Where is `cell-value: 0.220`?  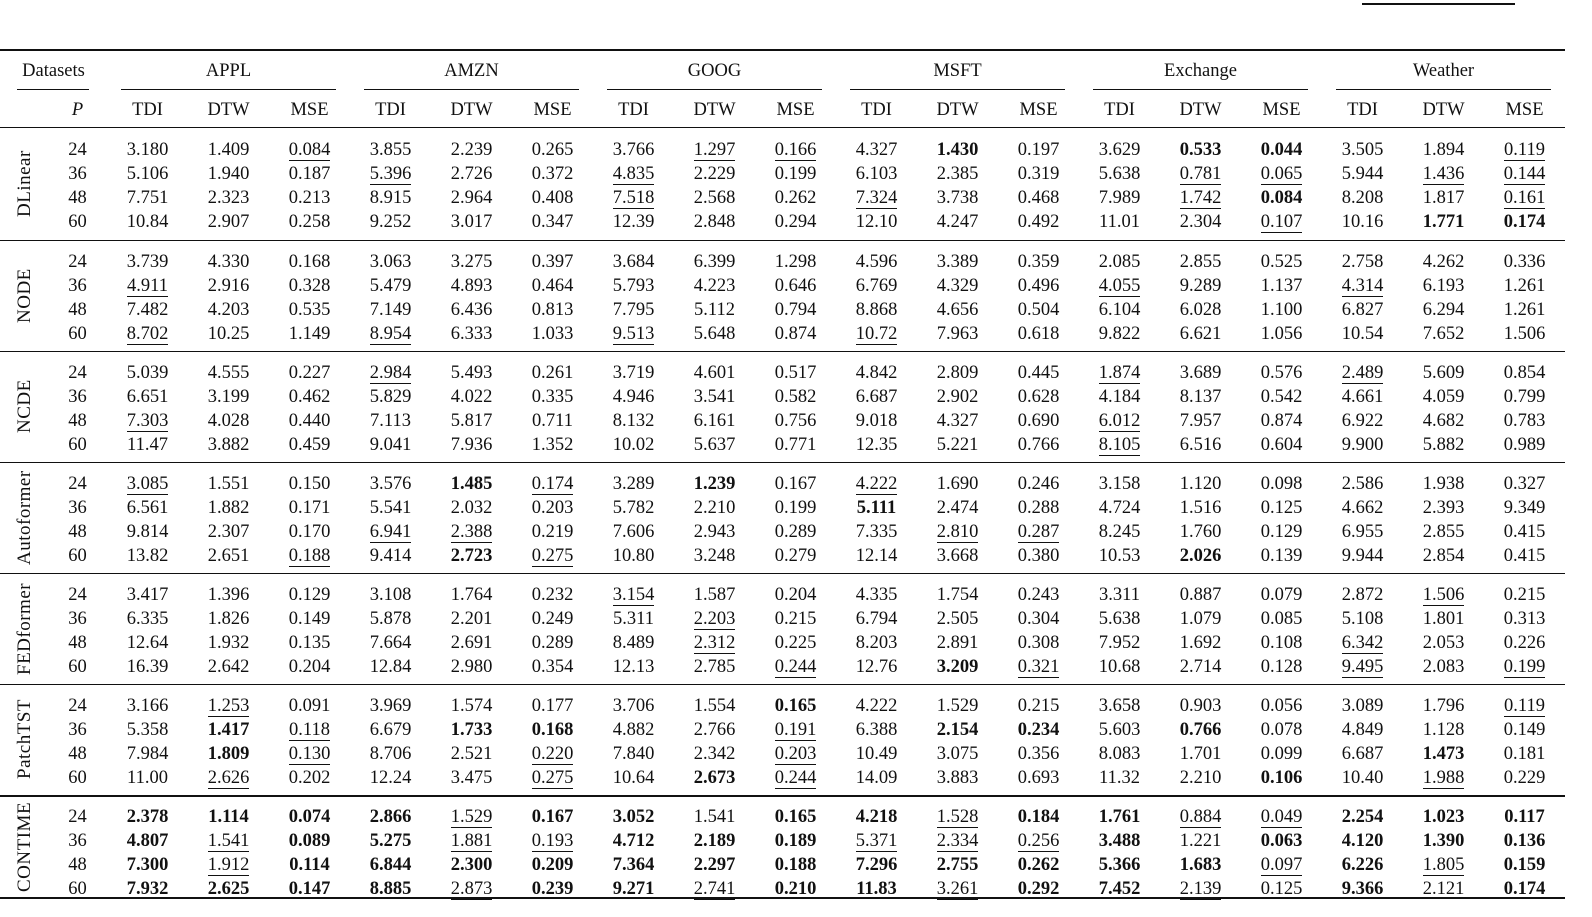
cell-value: 0.220 is located at coordinates (552, 754).